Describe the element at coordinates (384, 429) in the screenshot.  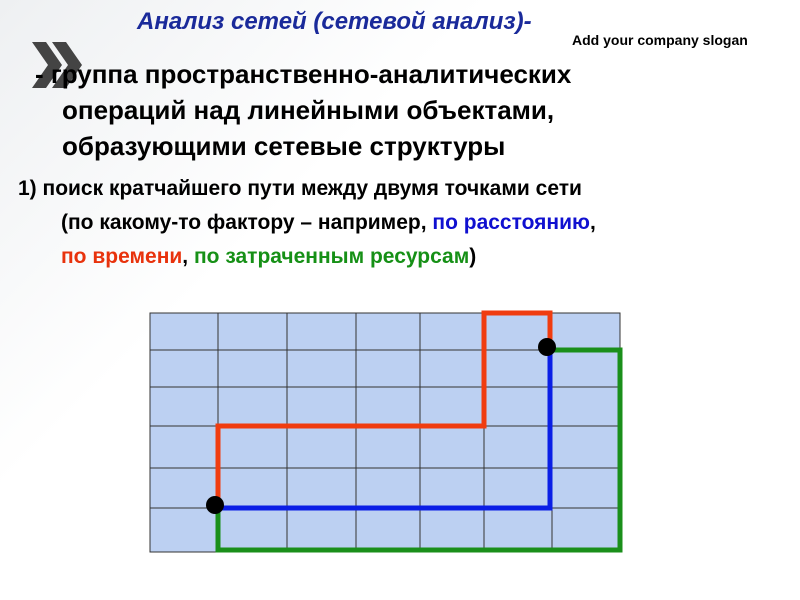
I see `distance-path` at that location.